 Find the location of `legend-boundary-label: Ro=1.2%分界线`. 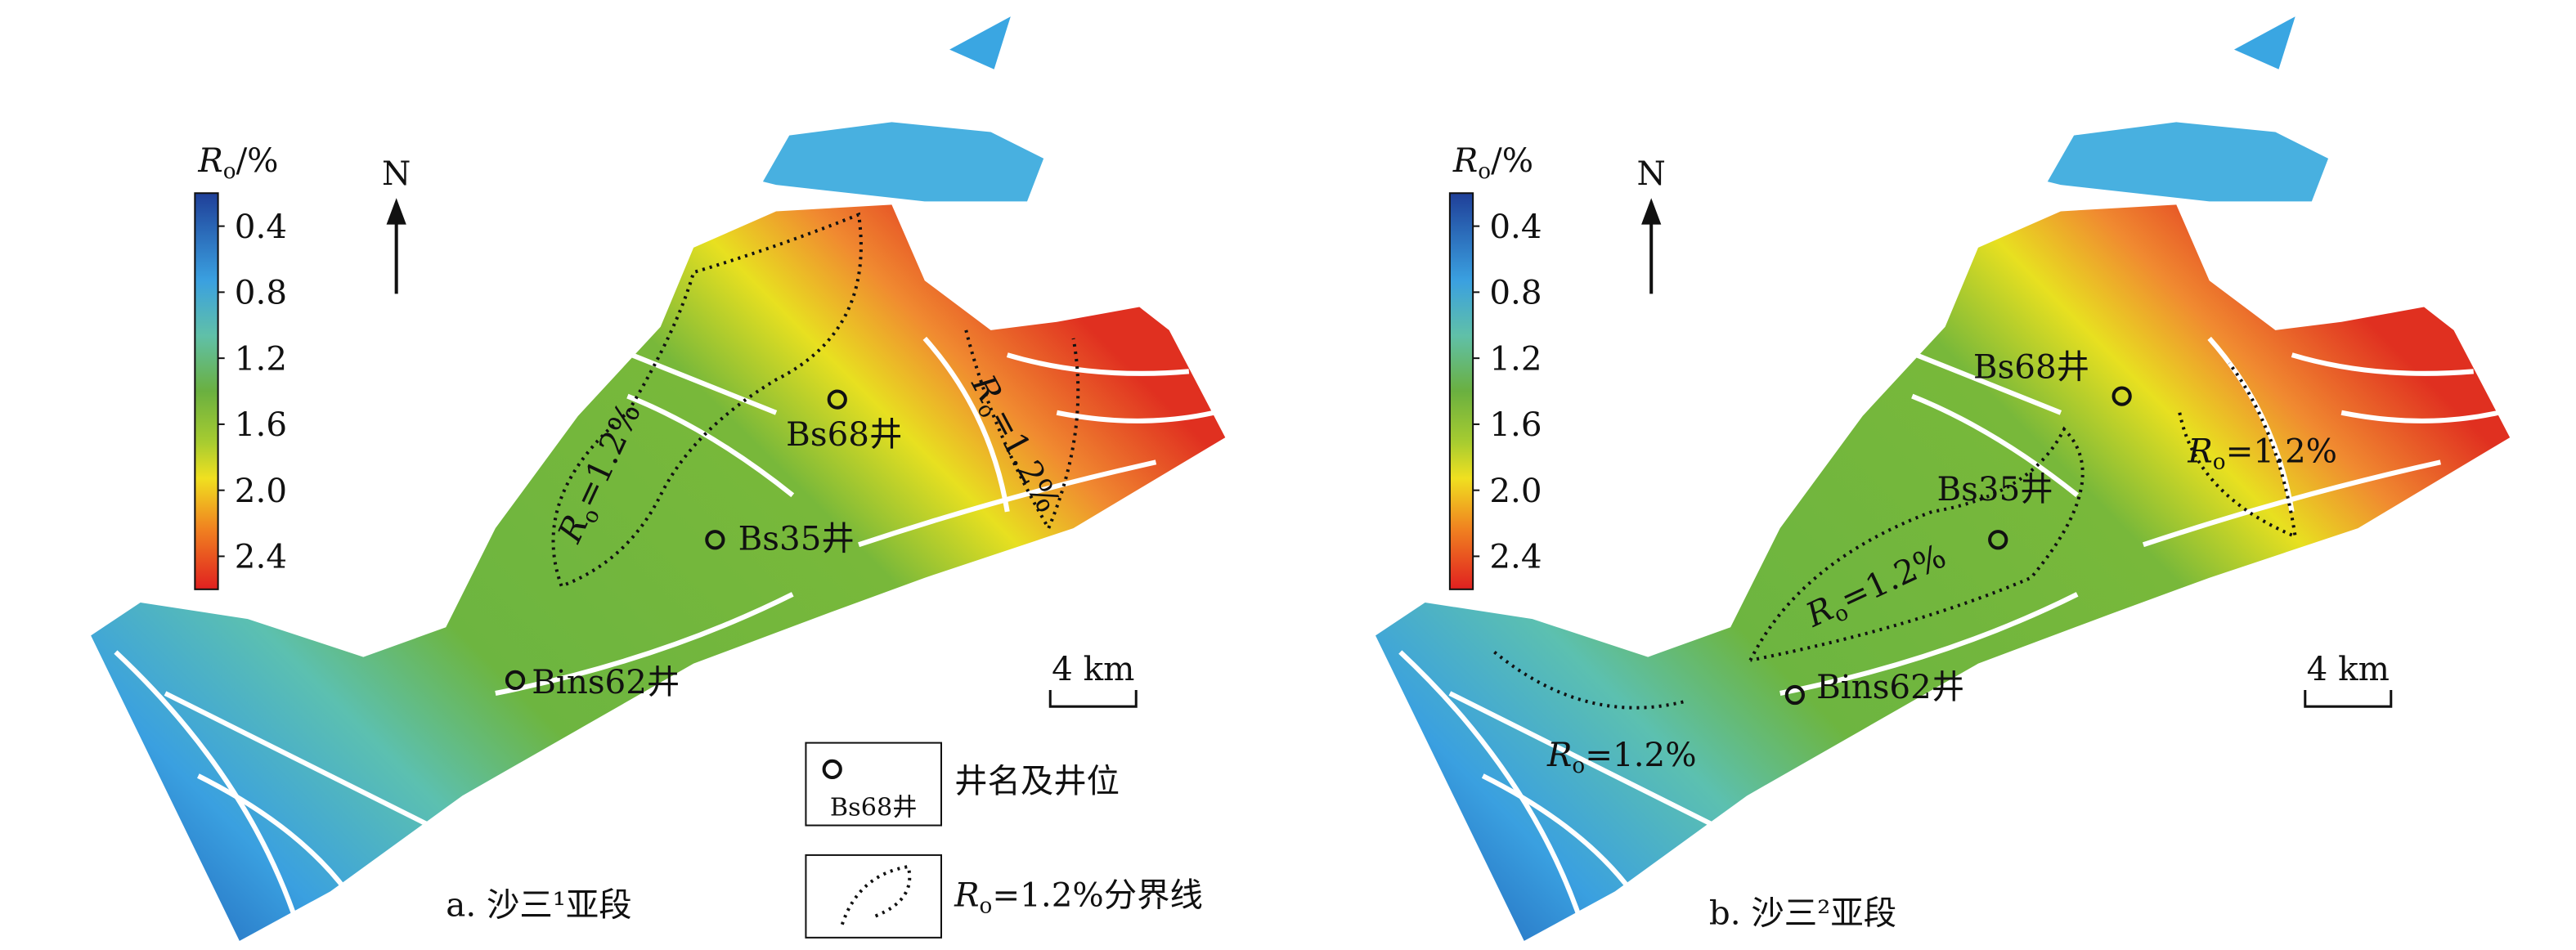

legend-boundary-label: Ro=1.2%分界线 is located at coordinates (1078, 897).